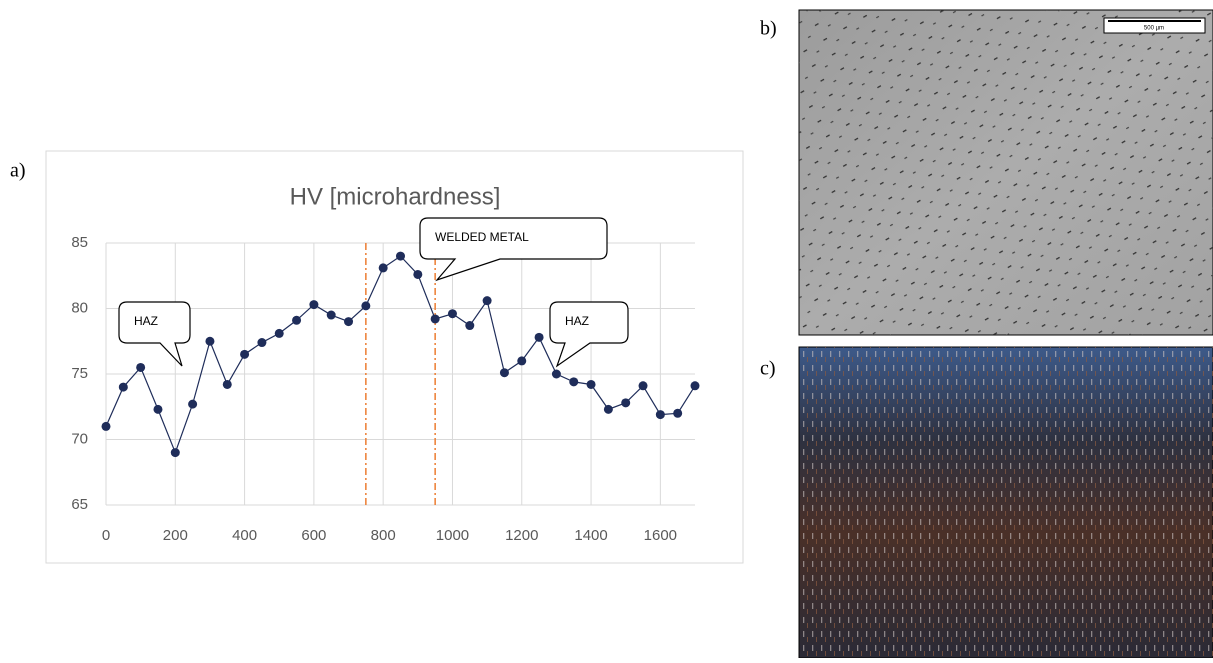 This screenshot has height=663, width=1213. What do you see at coordinates (79, 504) in the screenshot?
I see `y-tick-label: 65` at bounding box center [79, 504].